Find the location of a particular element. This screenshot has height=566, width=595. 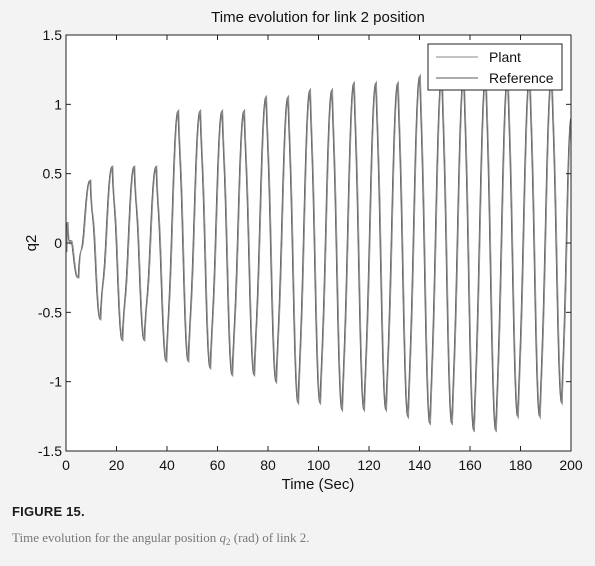

x-tick-label: 80 is located at coordinates (268, 465).